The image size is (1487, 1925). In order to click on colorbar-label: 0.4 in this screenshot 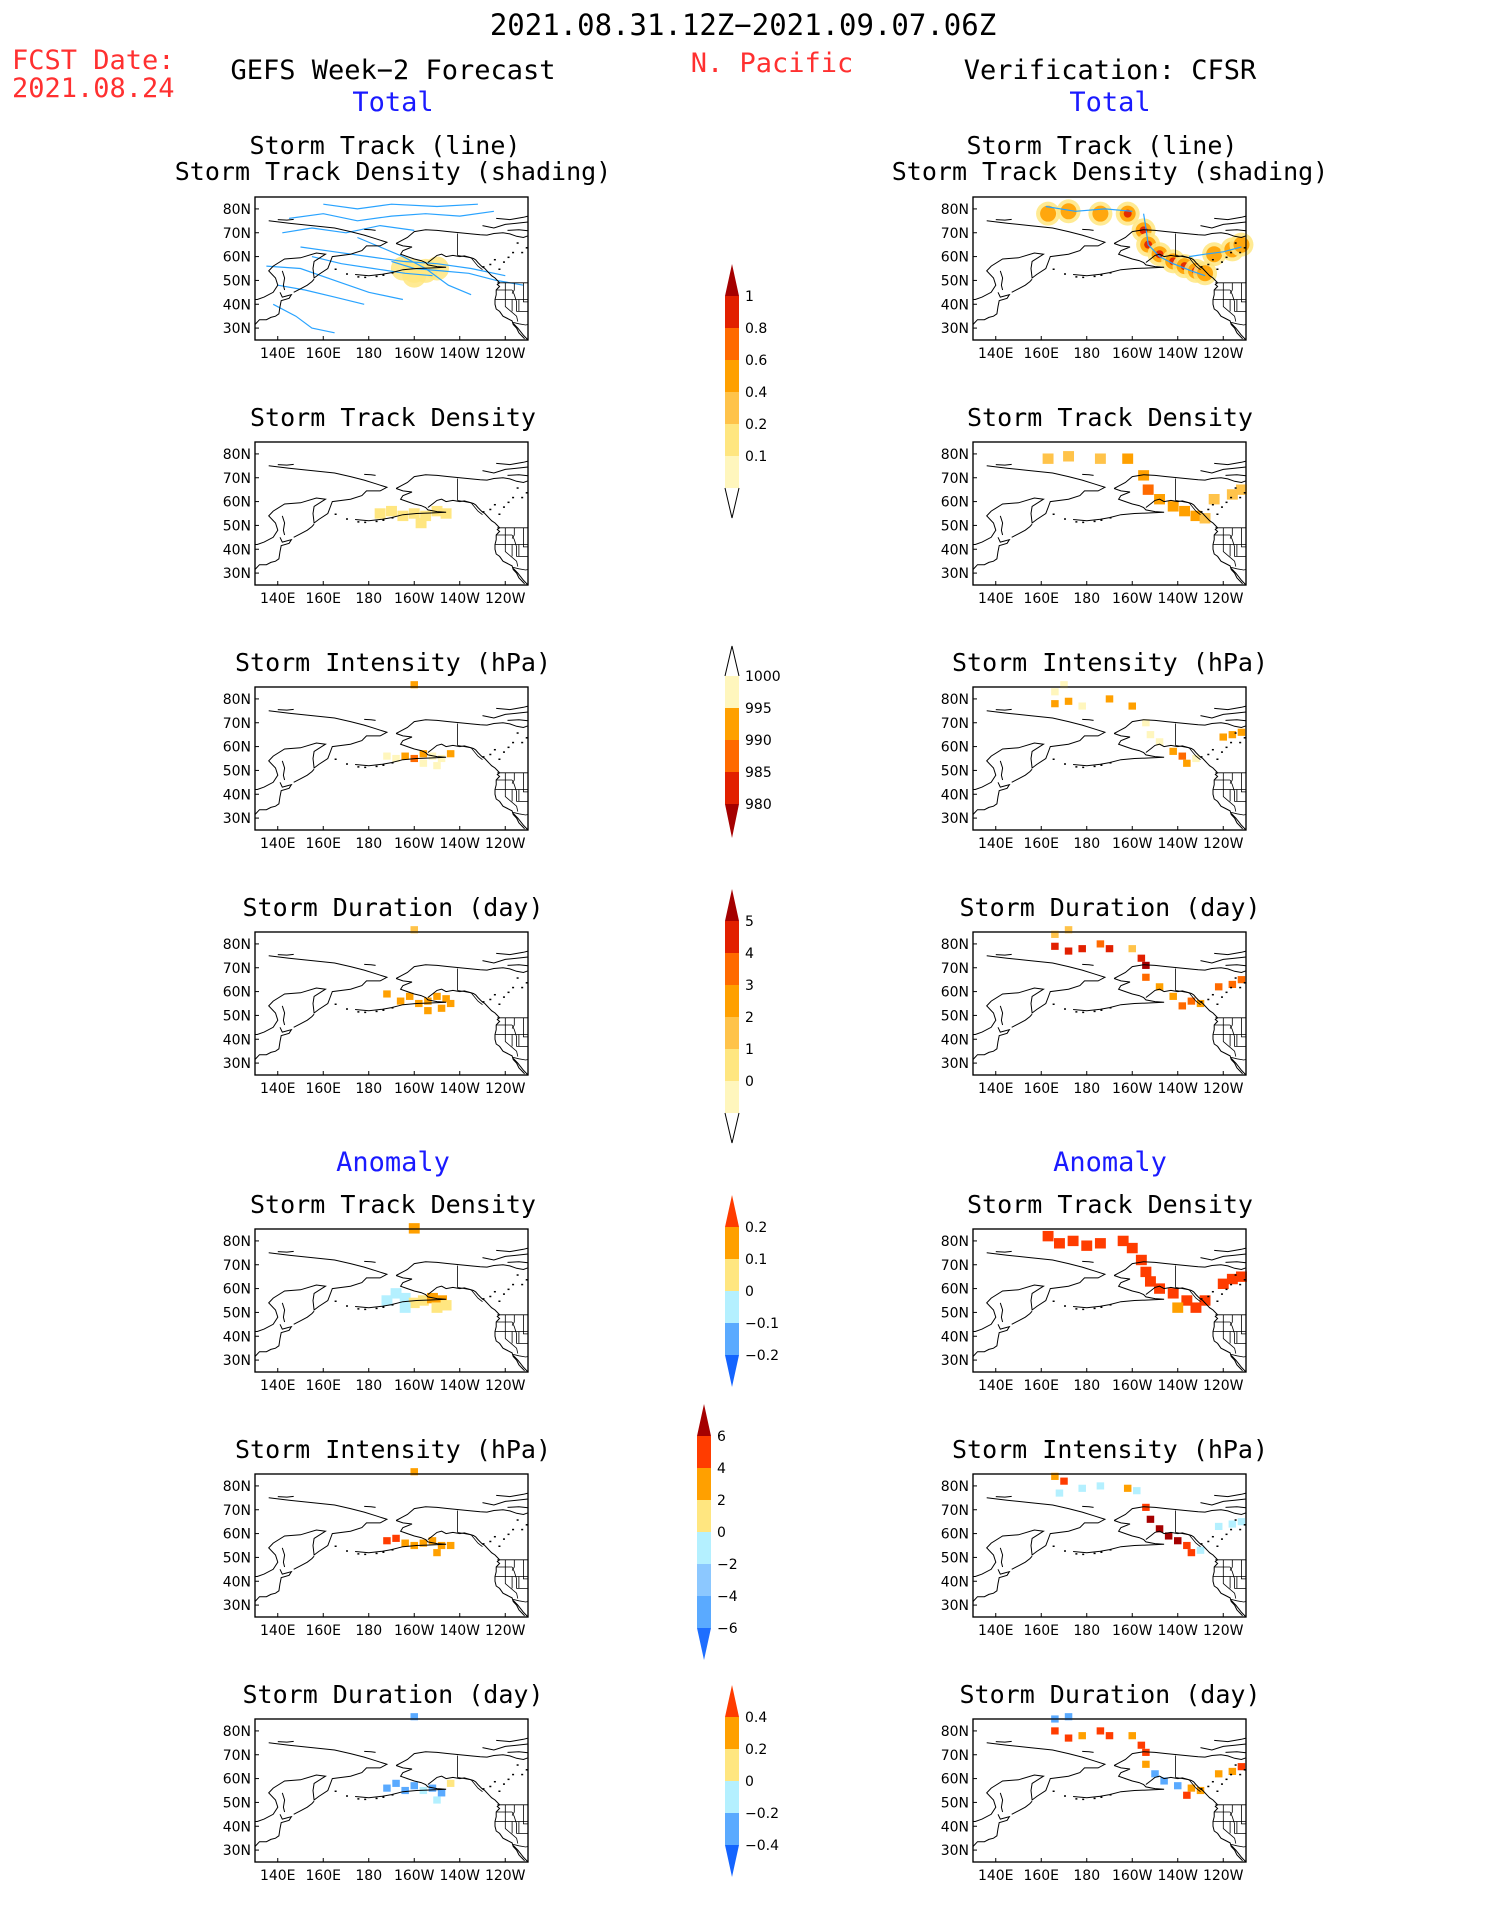, I will do `click(756, 1718)`.